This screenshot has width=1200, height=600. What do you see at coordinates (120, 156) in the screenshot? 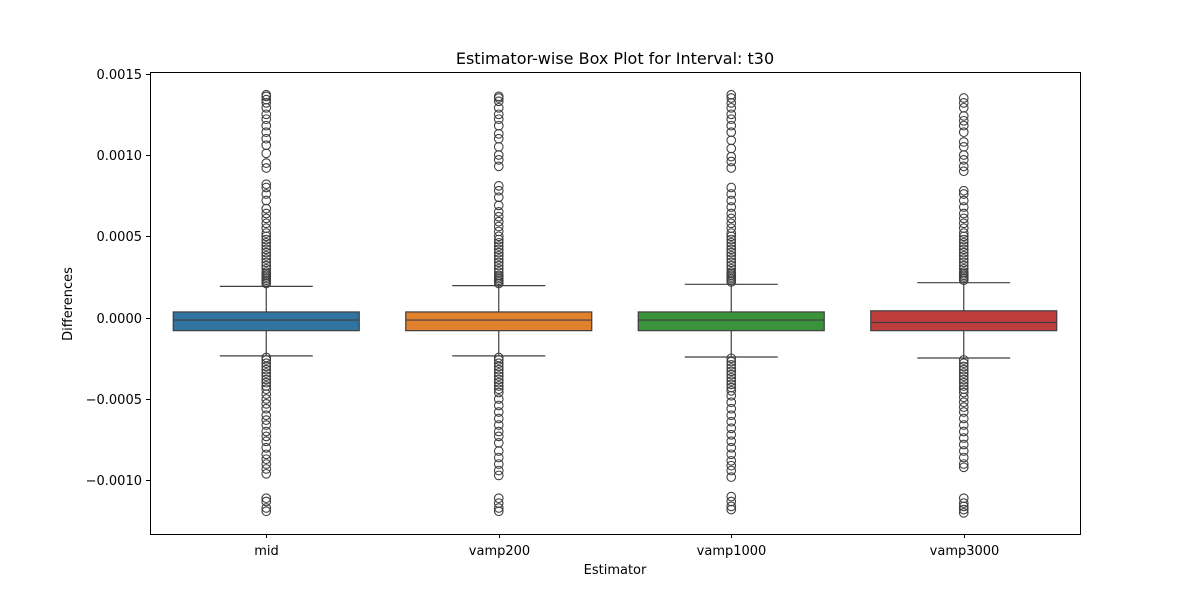
I see `y-tick-label: 0.0010` at bounding box center [120, 156].